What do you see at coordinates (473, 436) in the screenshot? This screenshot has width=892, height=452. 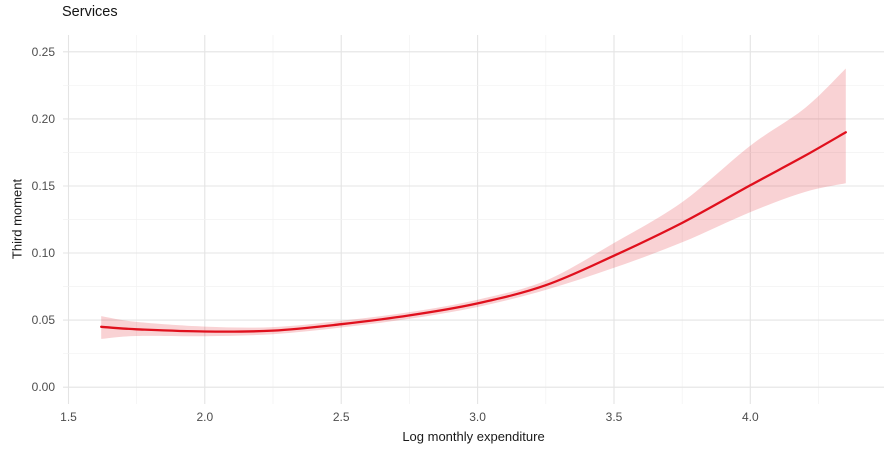 I see `x-axis-title: Log monthly expenditure` at bounding box center [473, 436].